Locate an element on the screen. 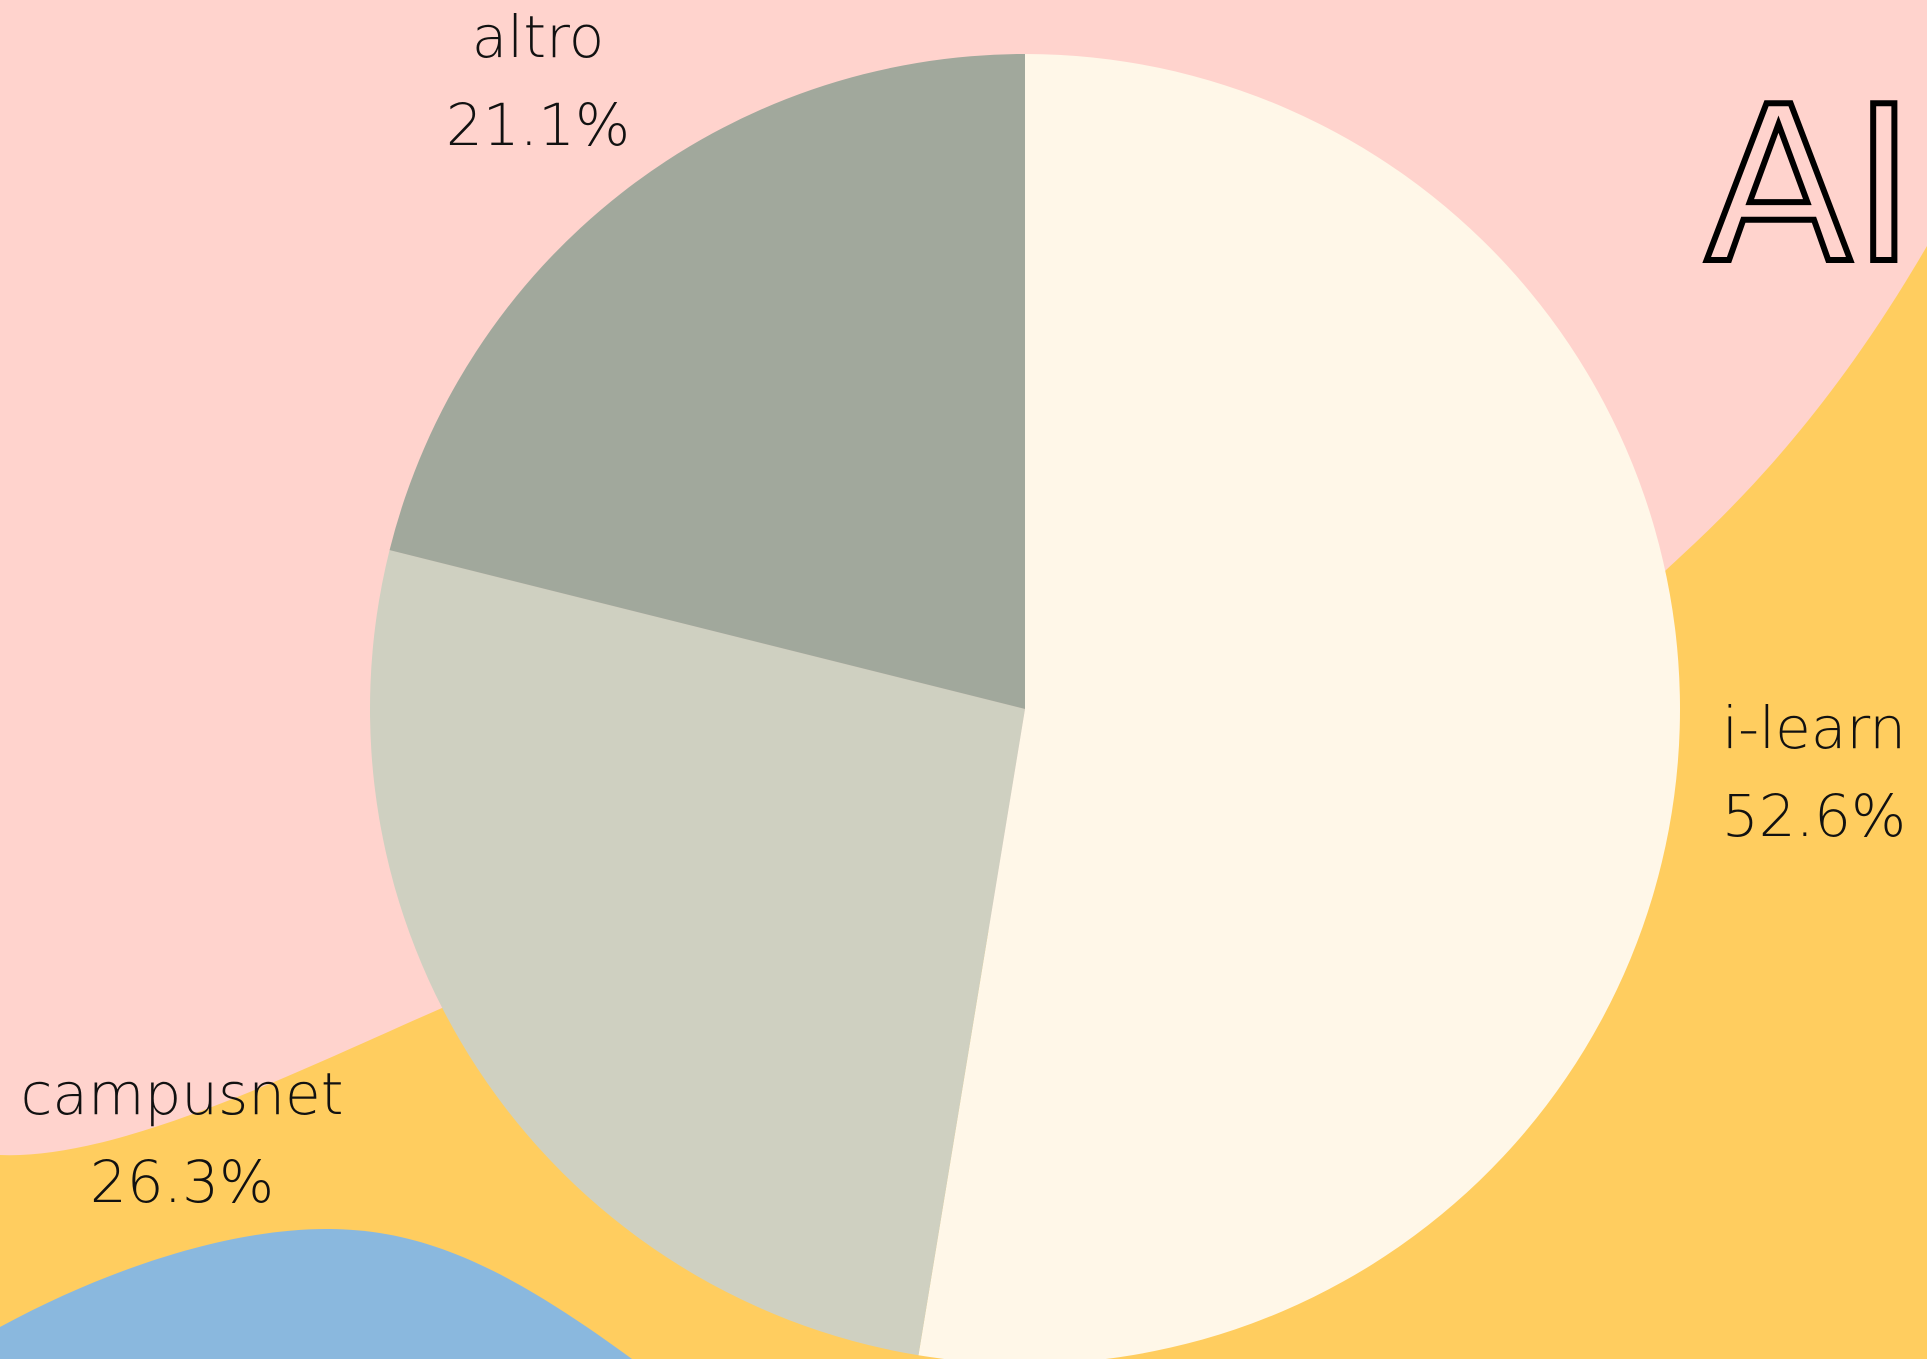 The width and height of the screenshot is (1927, 1359). background-shape is located at coordinates (316, 1293).